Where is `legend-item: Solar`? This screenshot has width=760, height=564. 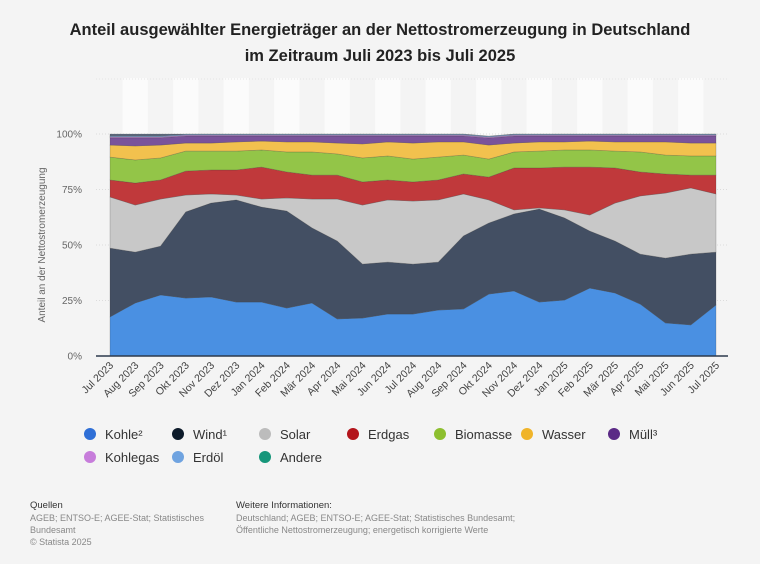
legend-item: Solar is located at coordinates (284, 434).